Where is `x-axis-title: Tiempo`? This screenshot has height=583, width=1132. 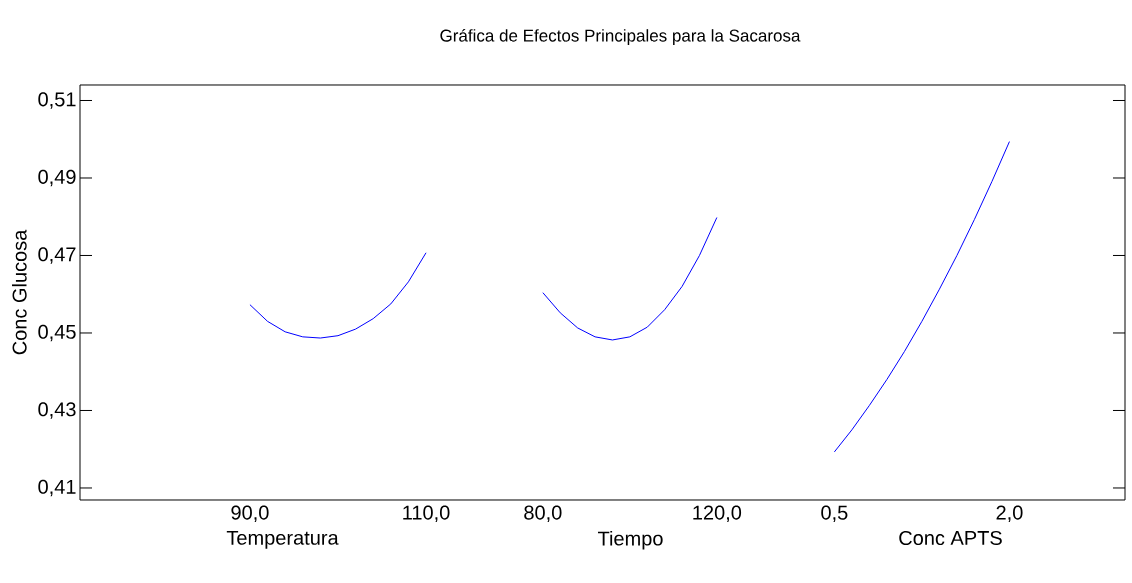
x-axis-title: Tiempo is located at coordinates (630, 540).